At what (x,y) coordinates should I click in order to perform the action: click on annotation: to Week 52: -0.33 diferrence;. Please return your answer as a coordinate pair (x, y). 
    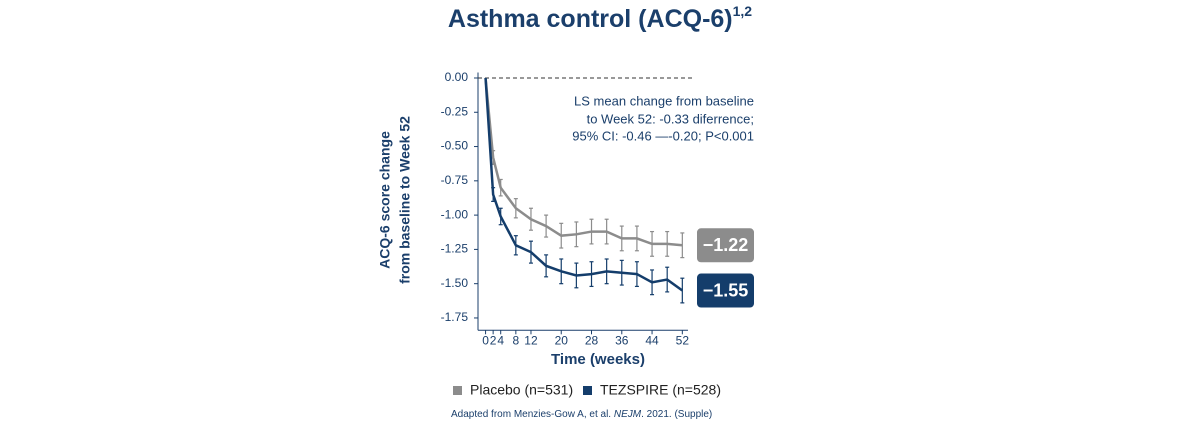
    Looking at the image, I should click on (670, 118).